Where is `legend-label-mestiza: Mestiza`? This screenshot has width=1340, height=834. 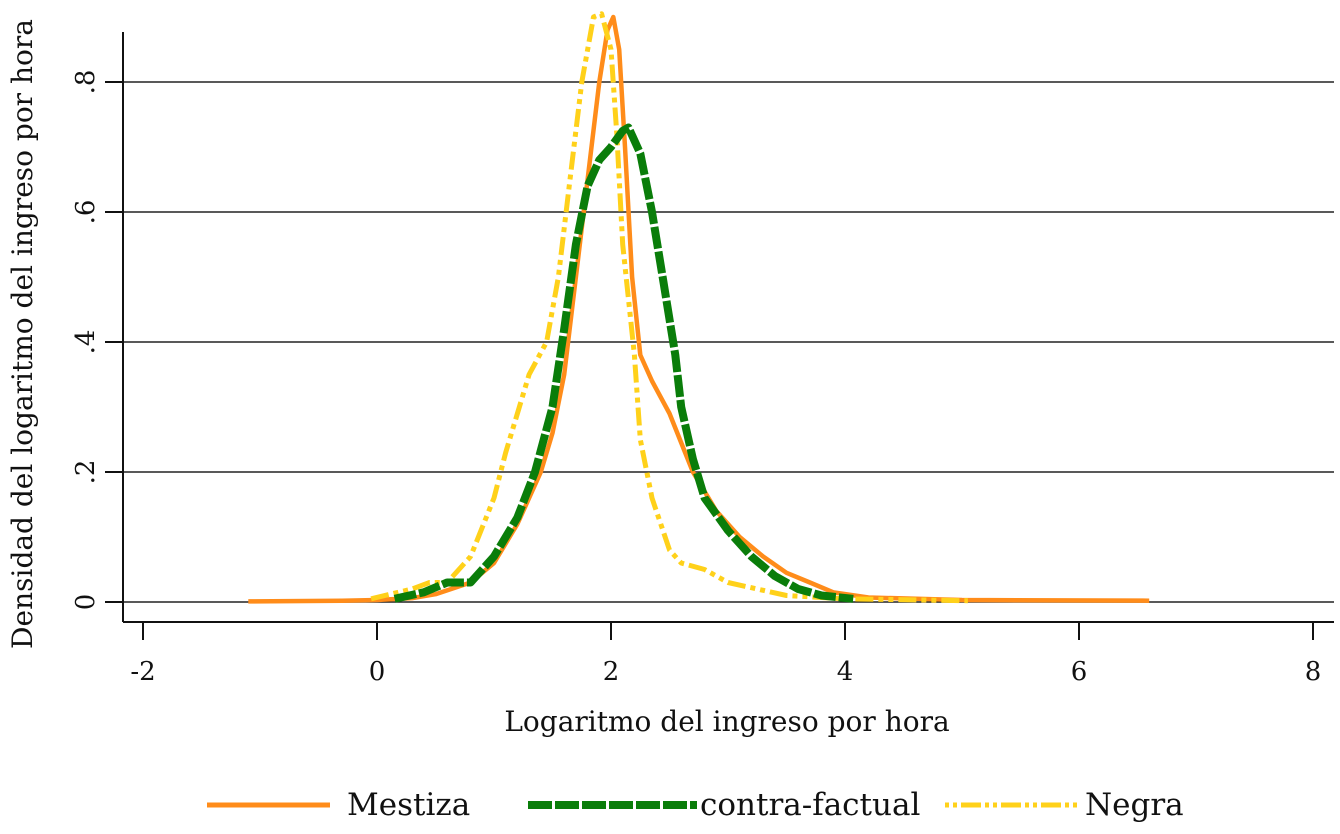
legend-label-mestiza: Mestiza is located at coordinates (408, 805).